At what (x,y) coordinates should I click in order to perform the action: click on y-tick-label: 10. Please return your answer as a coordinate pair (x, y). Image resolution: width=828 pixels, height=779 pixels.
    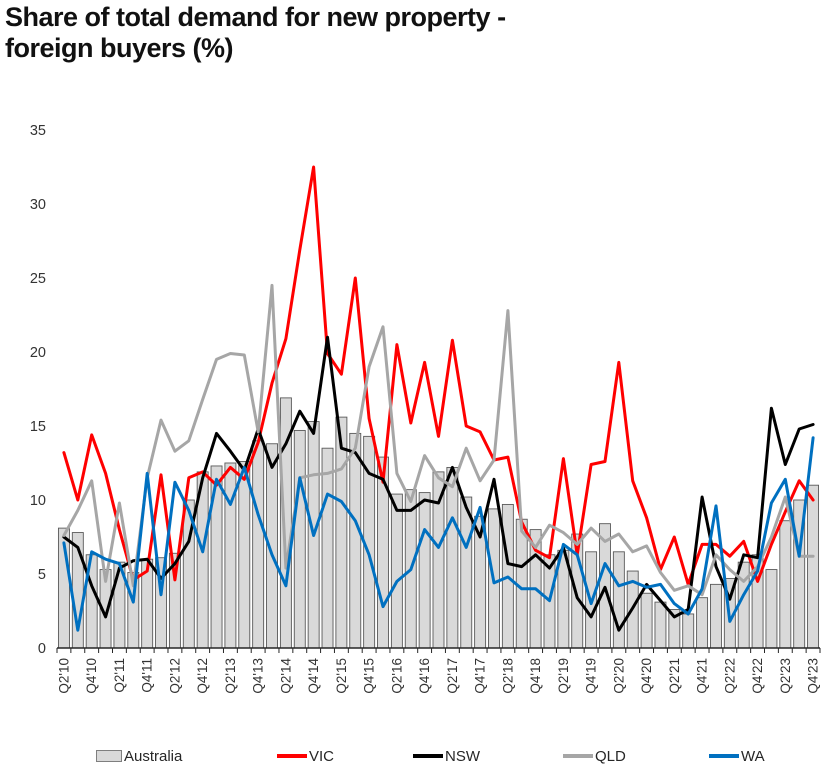
    Looking at the image, I should click on (38, 501).